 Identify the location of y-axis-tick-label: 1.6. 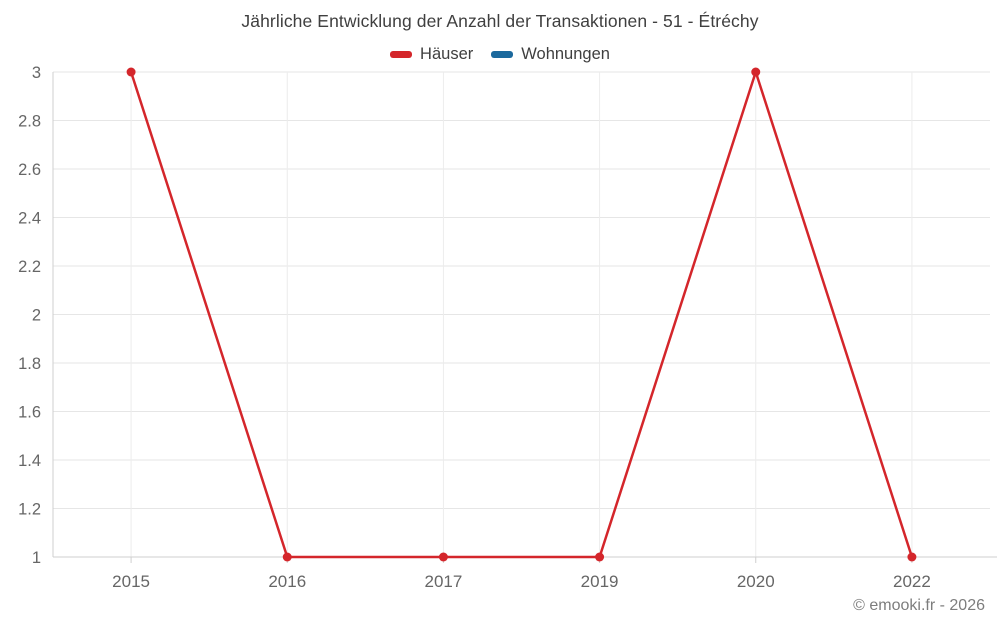
(29, 413).